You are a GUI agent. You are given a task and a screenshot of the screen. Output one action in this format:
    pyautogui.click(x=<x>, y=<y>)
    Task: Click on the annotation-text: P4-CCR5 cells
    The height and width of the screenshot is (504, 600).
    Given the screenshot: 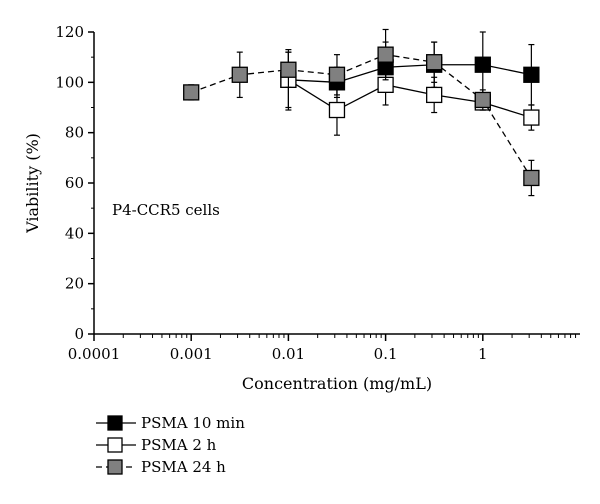 What is the action you would take?
    pyautogui.click(x=166, y=210)
    